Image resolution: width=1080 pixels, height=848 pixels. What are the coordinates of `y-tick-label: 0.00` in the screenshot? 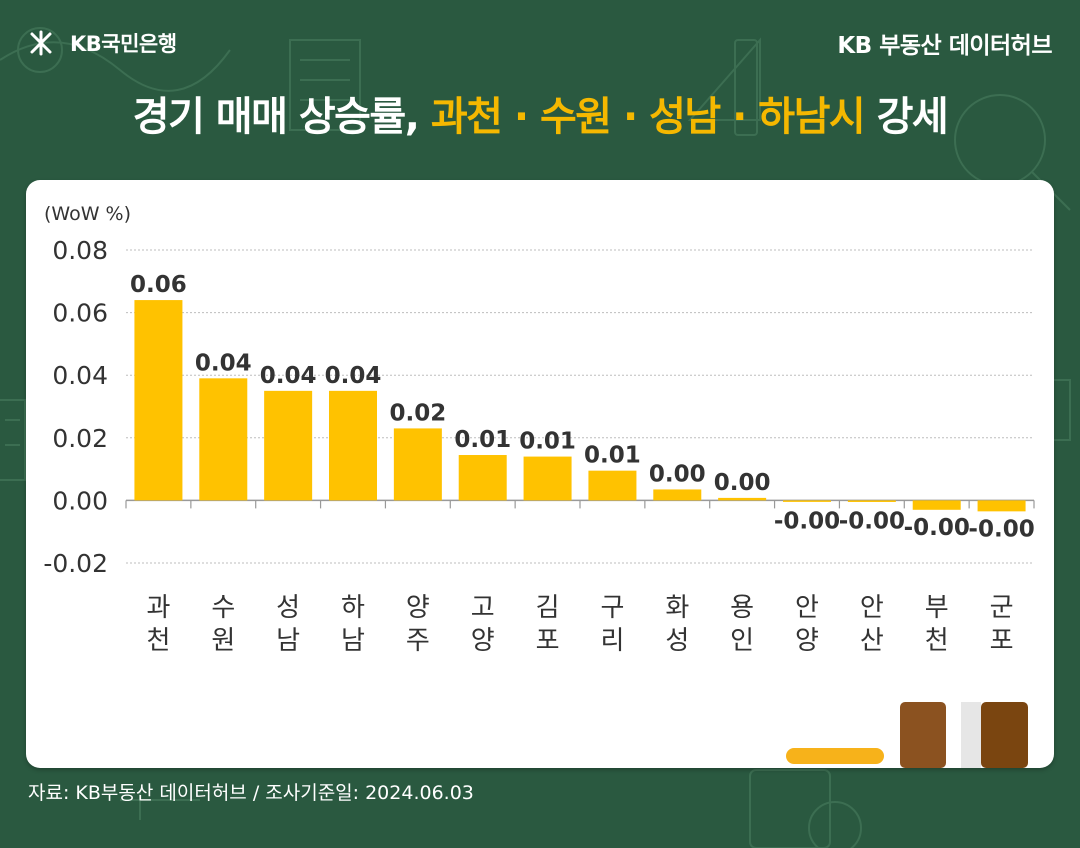 It's located at (80, 500).